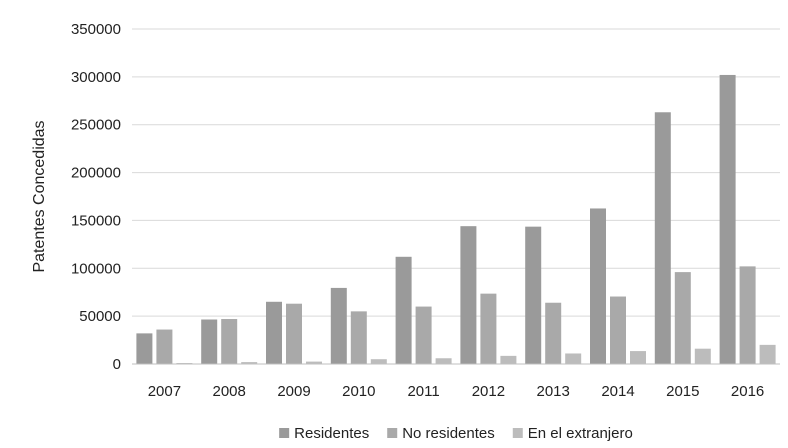 The image size is (788, 448). I want to click on bar-en-el-extranjero-2011, so click(443, 361).